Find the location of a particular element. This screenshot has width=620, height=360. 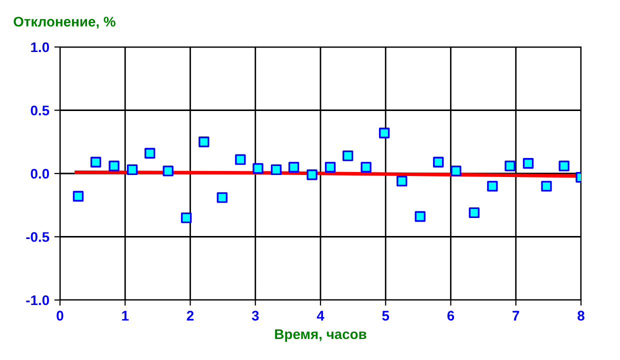

x-axis-title: Время, часов is located at coordinates (320, 335).